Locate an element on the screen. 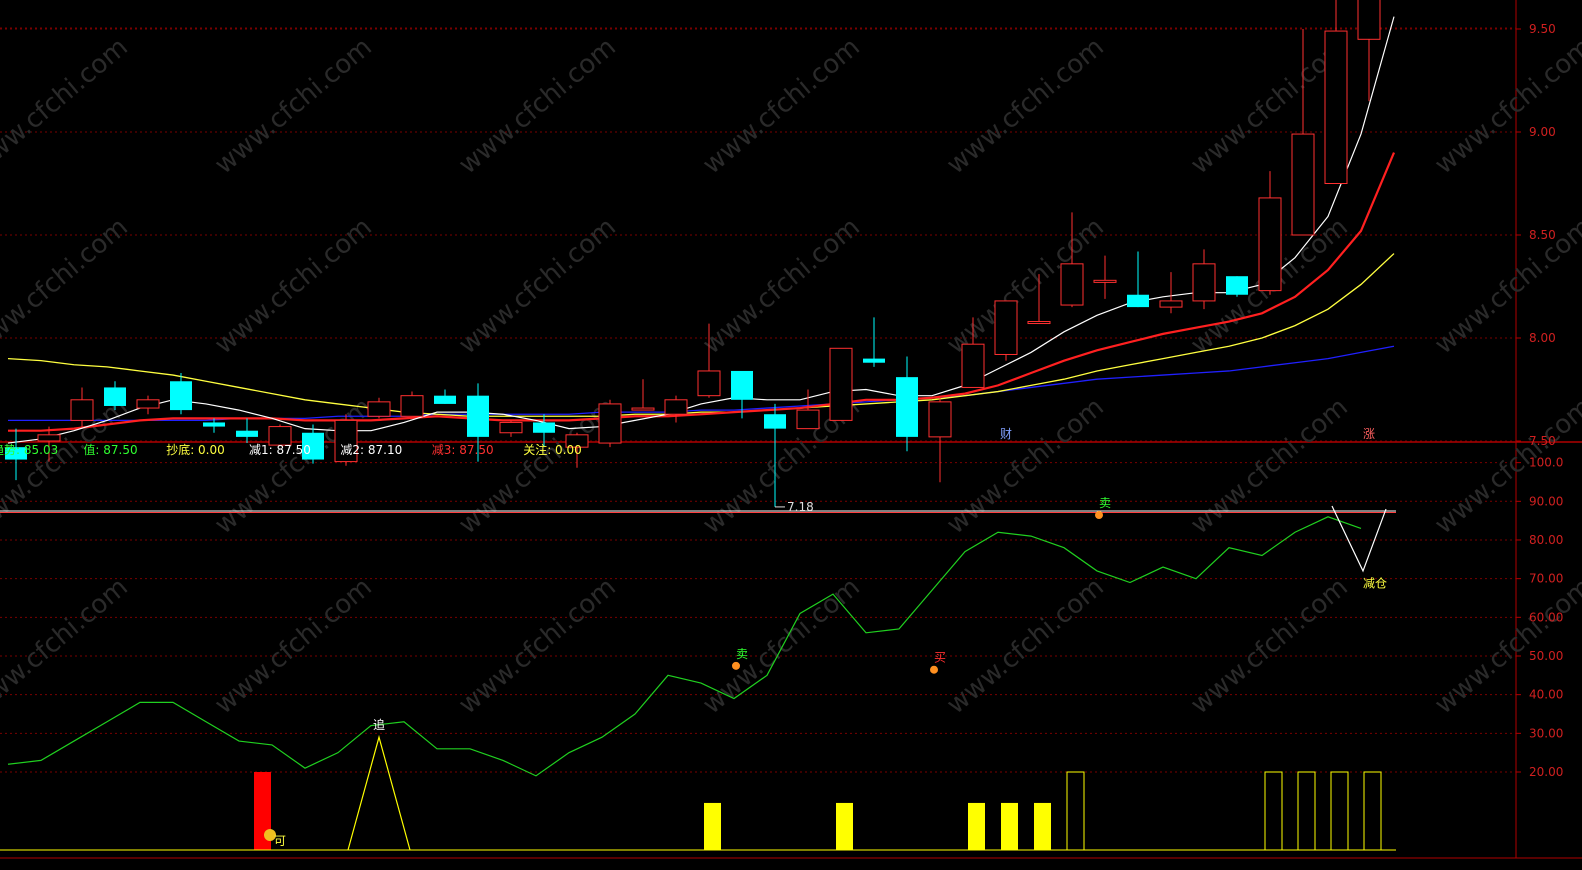 The height and width of the screenshot is (870, 1582). indicator-legend-item: 趋势: 85.03 is located at coordinates (29, 450).